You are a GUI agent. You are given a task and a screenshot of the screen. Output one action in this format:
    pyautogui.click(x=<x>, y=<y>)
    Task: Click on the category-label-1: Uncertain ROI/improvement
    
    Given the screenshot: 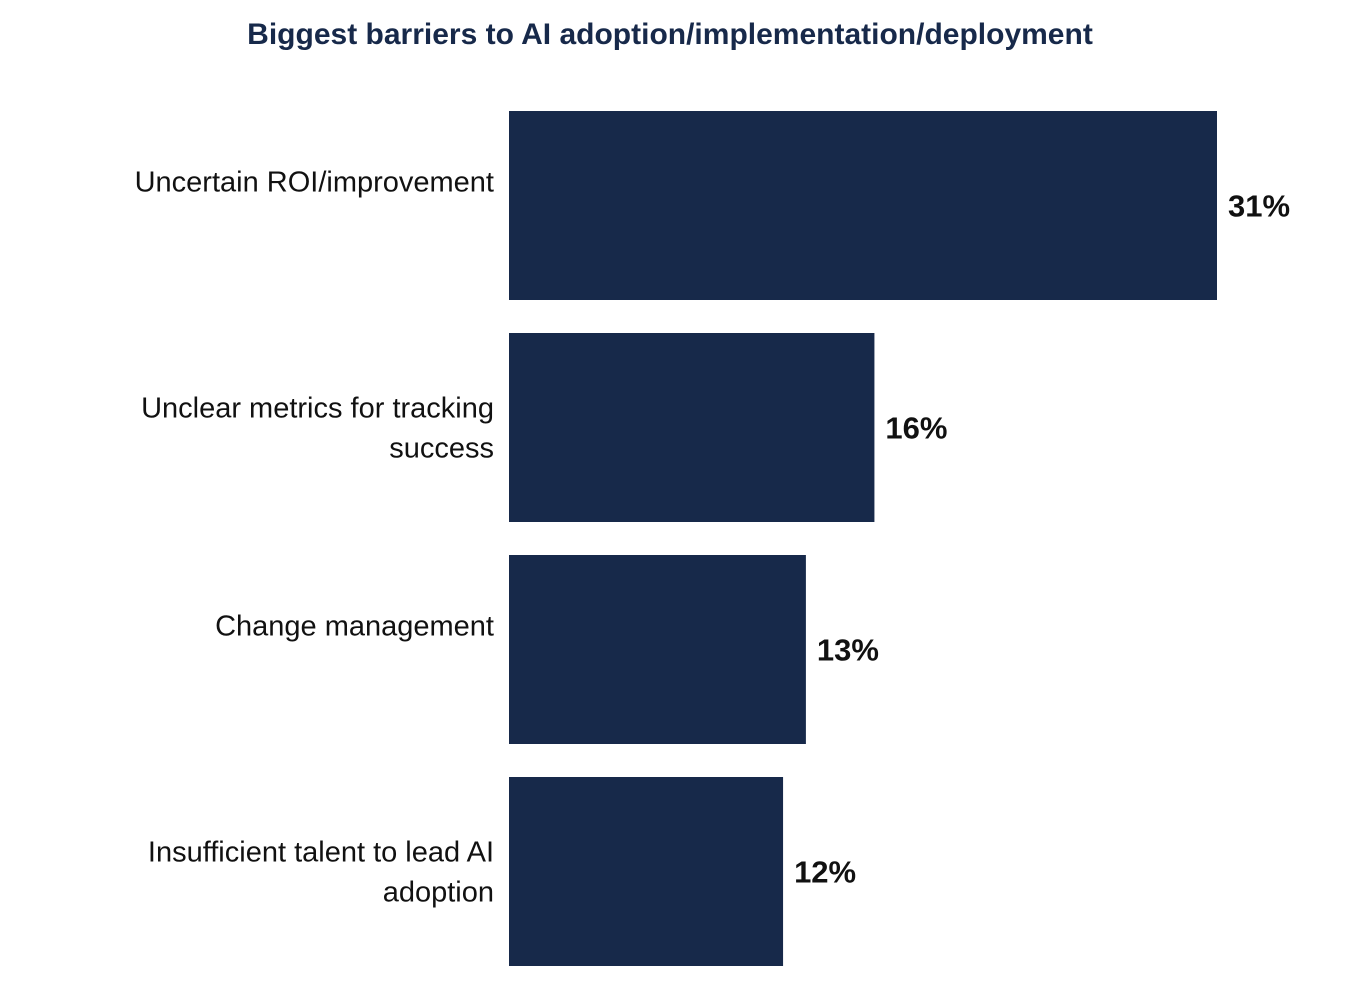 What is the action you would take?
    pyautogui.click(x=314, y=183)
    